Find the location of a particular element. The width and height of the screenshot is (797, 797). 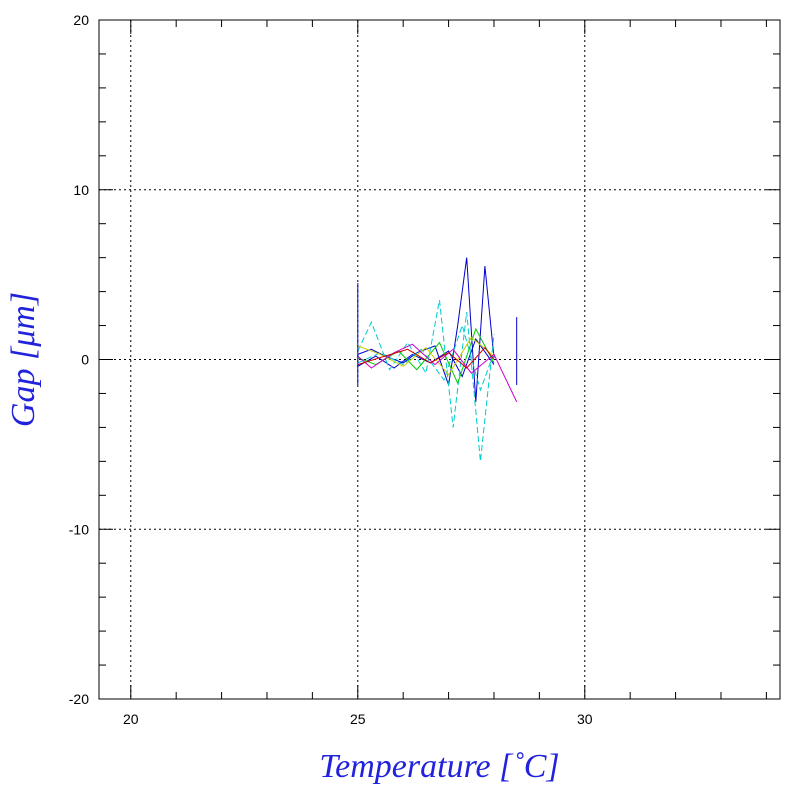

x-tick-label: 20 is located at coordinates (131, 719).